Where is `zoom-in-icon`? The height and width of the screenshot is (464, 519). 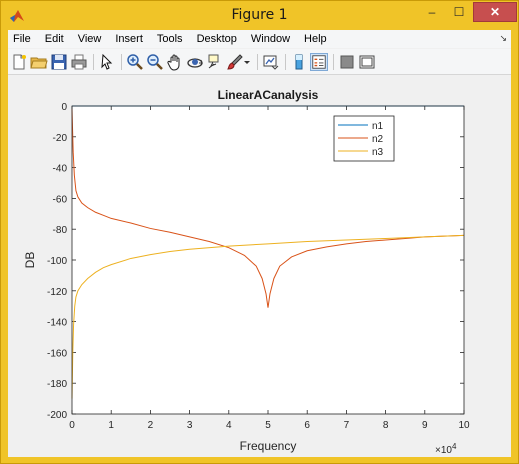
zoom-in-icon is located at coordinates (135, 62).